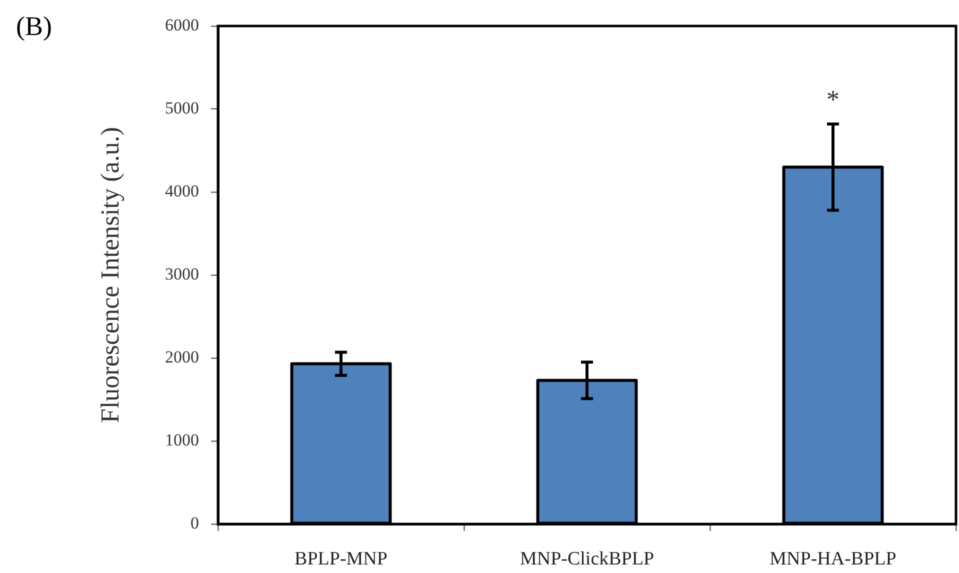 Image resolution: width=959 pixels, height=573 pixels. What do you see at coordinates (182, 440) in the screenshot?
I see `y-tick-label: 1000` at bounding box center [182, 440].